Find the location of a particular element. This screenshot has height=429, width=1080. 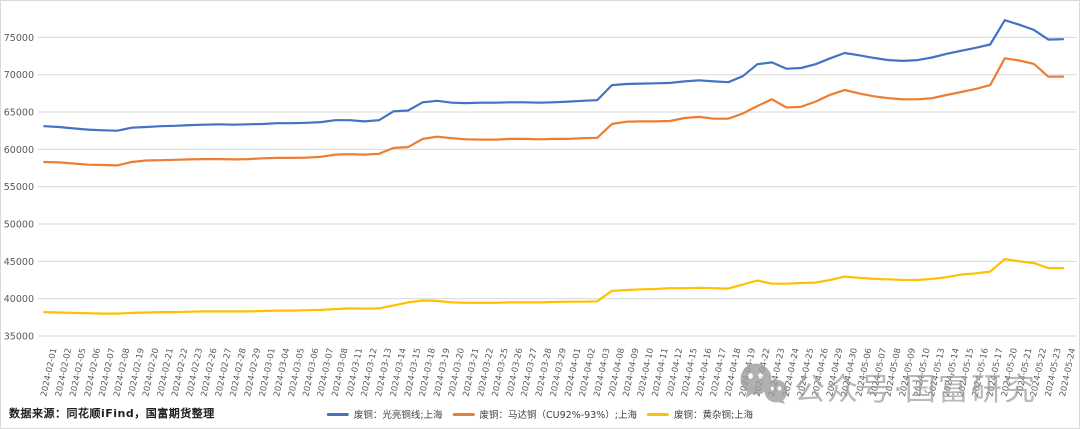

legend-label: 废铜：马达铜（CU92%-93%）;上海 is located at coordinates (558, 415).